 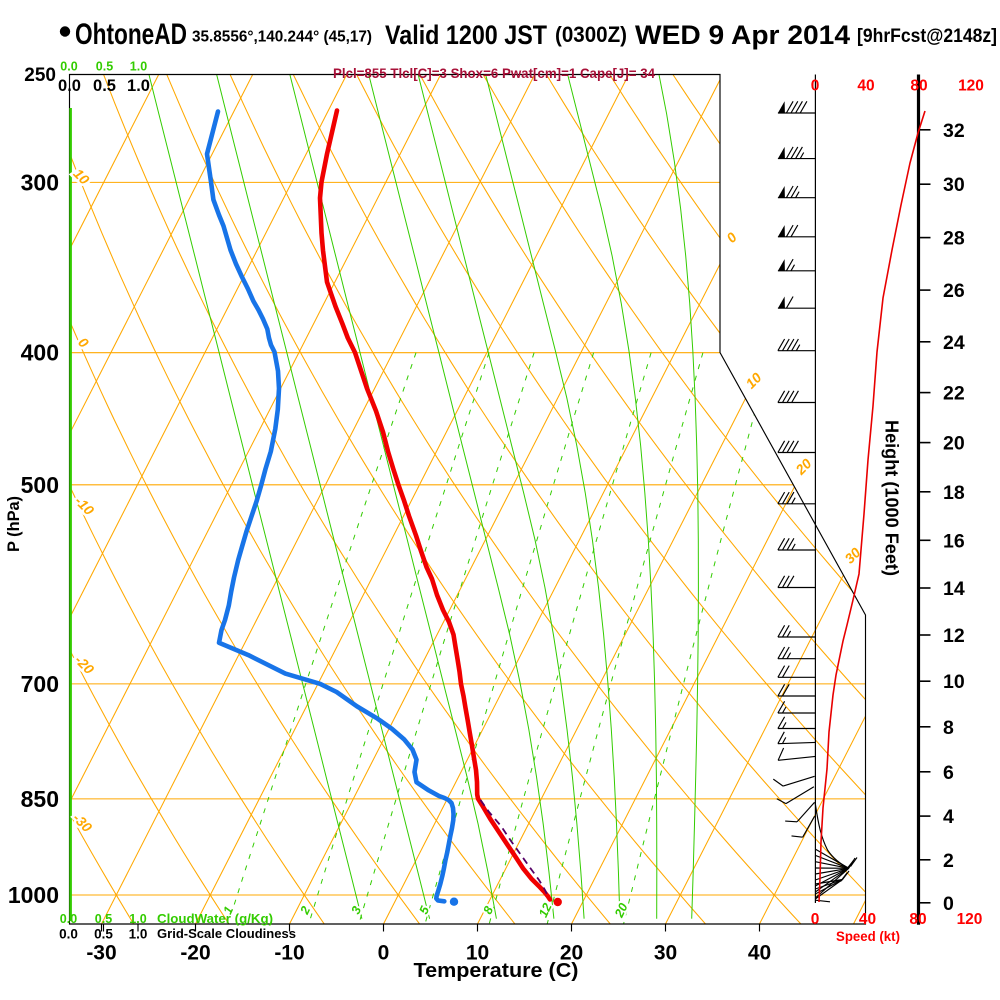 I want to click on svg-text: Grid-Scale Cloudiness, so click(x=226, y=934).